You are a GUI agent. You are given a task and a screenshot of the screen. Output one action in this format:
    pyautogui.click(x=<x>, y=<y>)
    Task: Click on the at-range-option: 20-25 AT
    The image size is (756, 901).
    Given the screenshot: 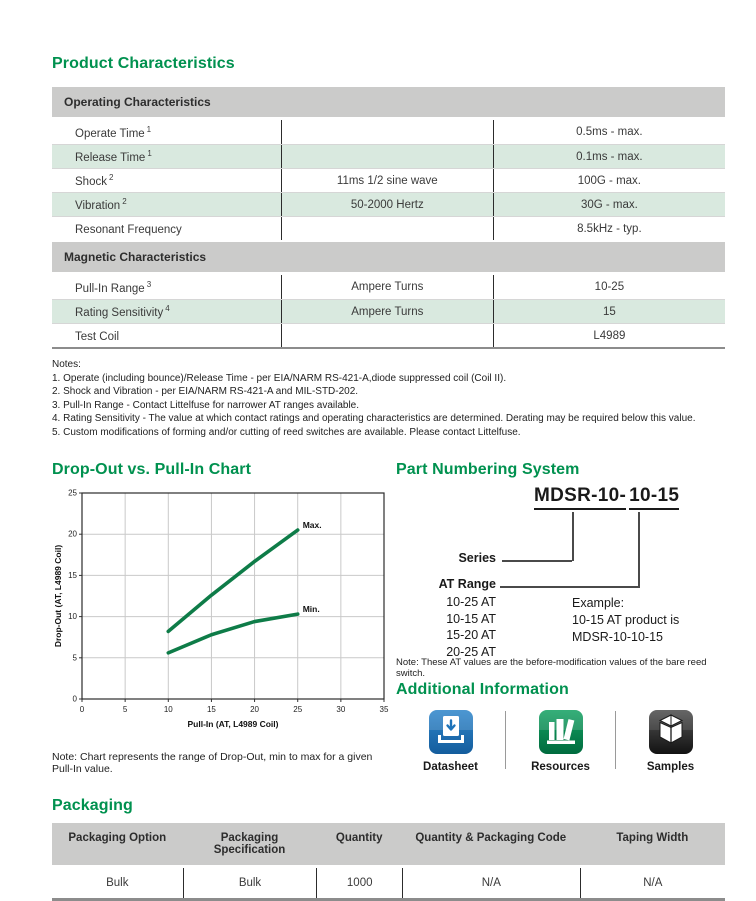 What is the action you would take?
    pyautogui.click(x=471, y=651)
    